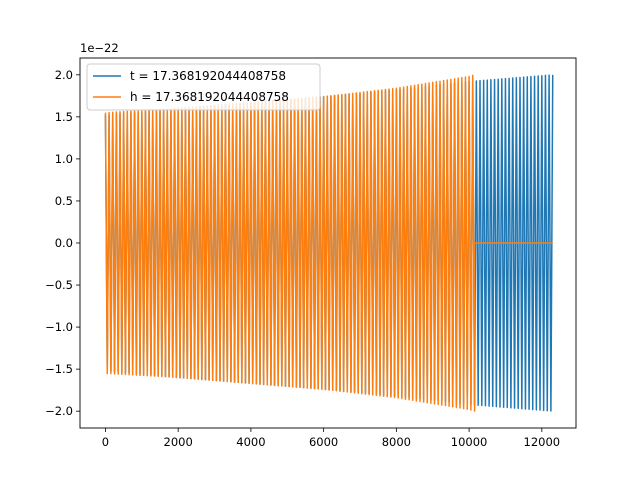  What do you see at coordinates (59, 411) in the screenshot?
I see `y-tick-label: −2.0` at bounding box center [59, 411].